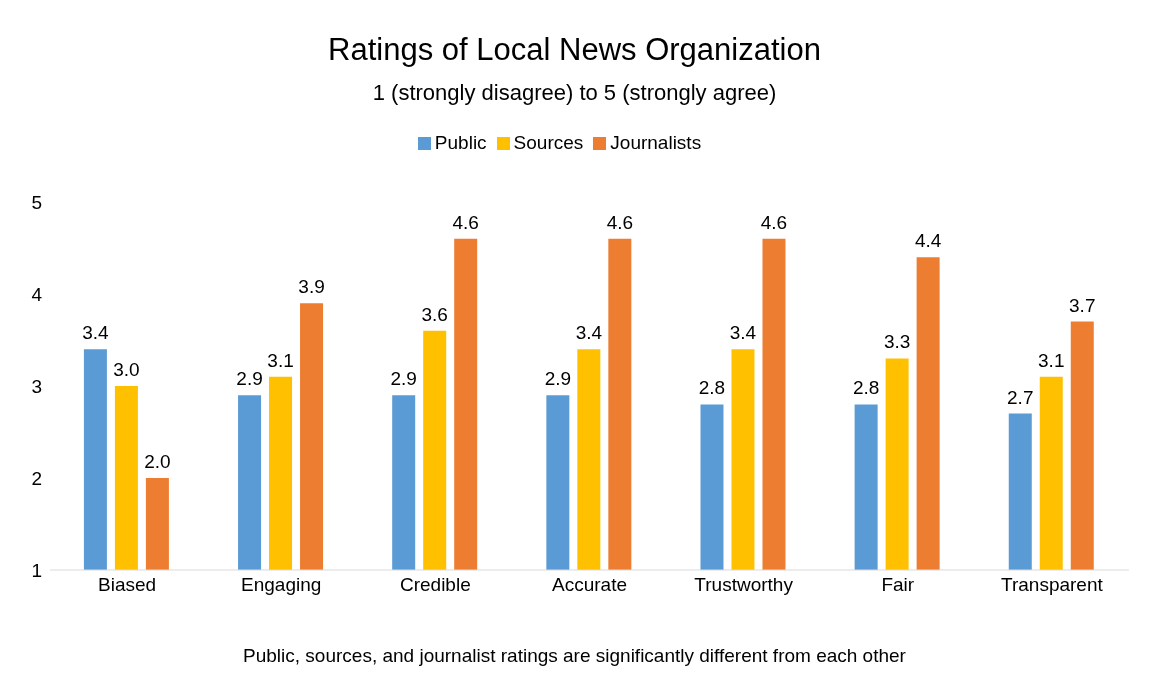  I want to click on y-tick-label: 5, so click(36, 202).